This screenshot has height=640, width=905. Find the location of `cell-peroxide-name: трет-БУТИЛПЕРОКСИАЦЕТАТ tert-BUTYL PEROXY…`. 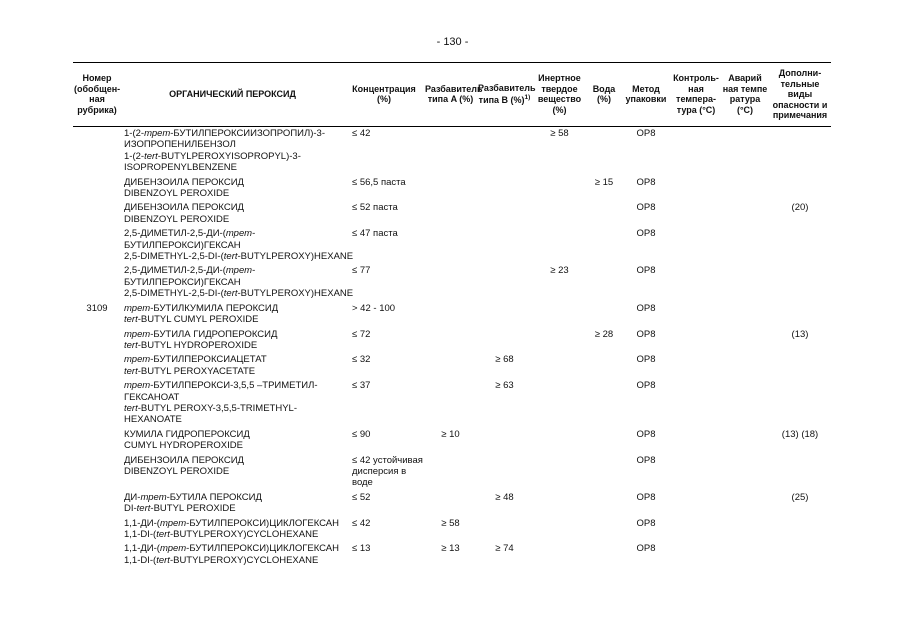

cell-peroxide-name: трет-БУТИЛПЕРОКСИАЦЕТАТ tert-BUTYL PEROXY… is located at coordinates (195, 365).